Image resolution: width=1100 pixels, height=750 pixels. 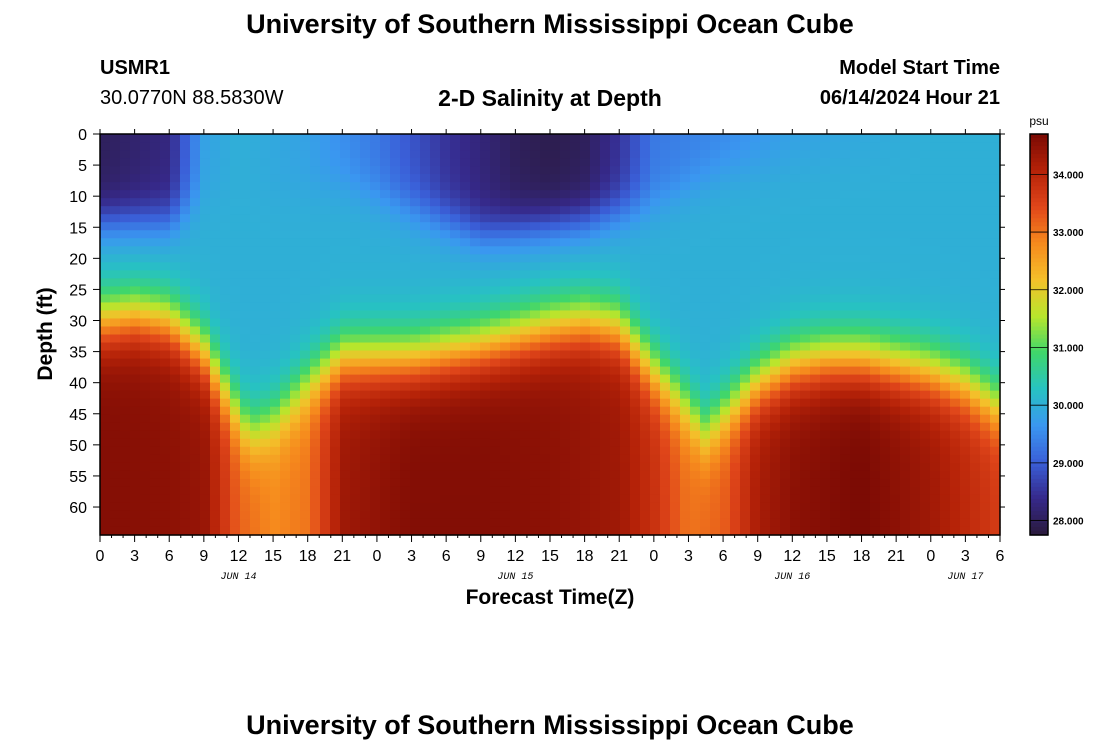 I want to click on x-tick-label: 18, so click(x=308, y=556).